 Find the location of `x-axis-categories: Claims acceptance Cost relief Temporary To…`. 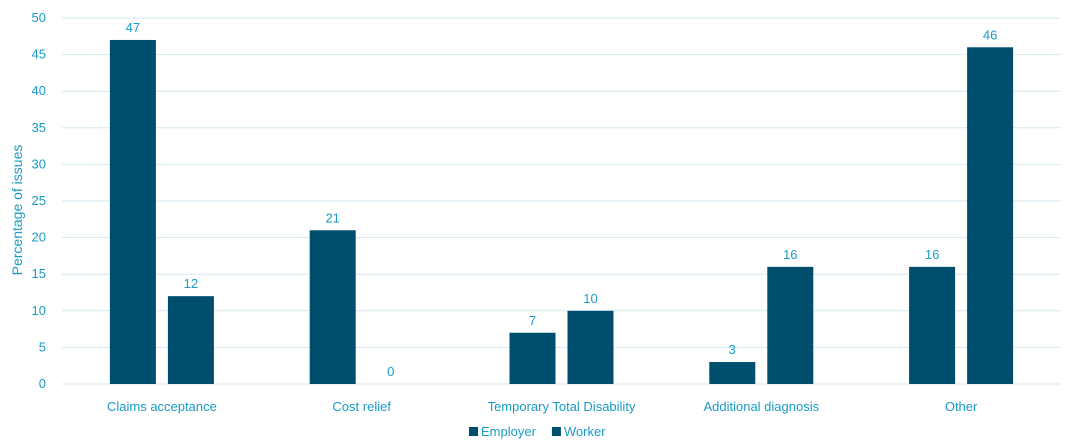

x-axis-categories: Claims acceptance Cost relief Temporary To… is located at coordinates (542, 406).